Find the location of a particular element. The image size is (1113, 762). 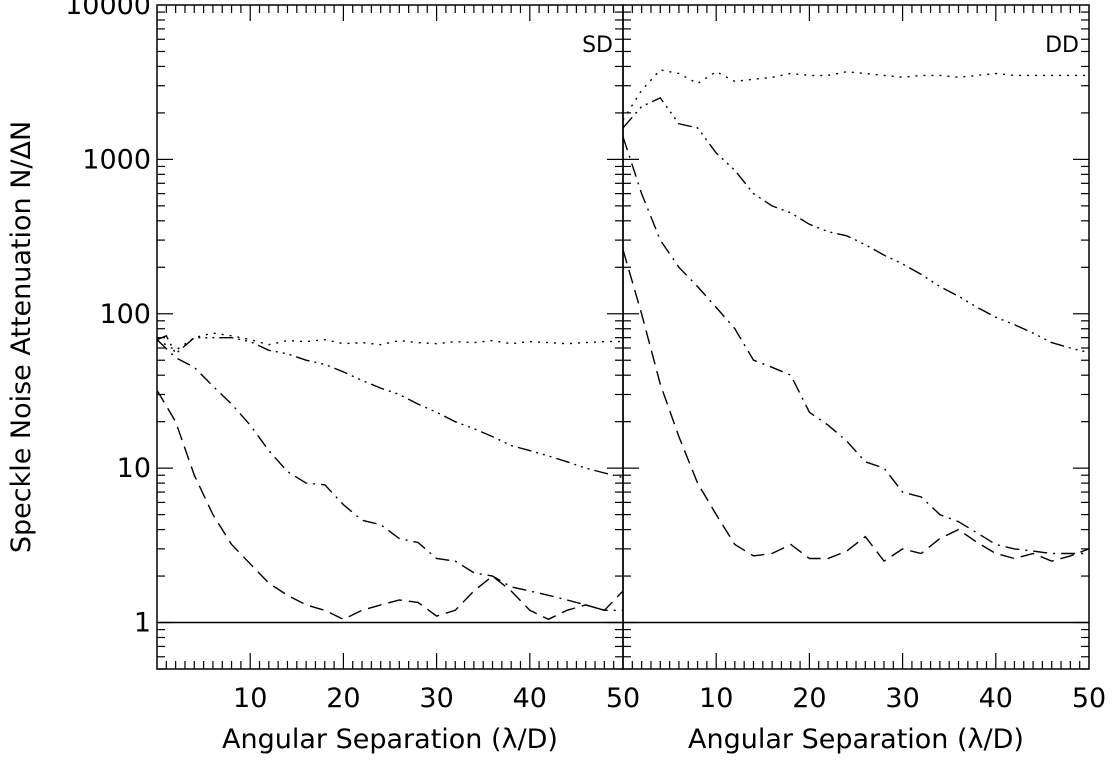

series-line-dash-dot is located at coordinates (390, 475).